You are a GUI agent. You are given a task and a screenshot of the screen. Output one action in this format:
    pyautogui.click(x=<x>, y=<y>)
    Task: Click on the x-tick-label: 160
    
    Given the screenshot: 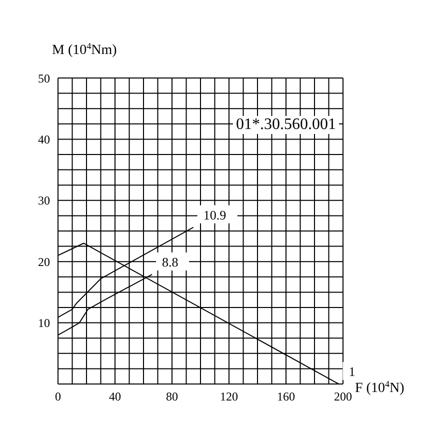 What is the action you would take?
    pyautogui.click(x=286, y=397)
    